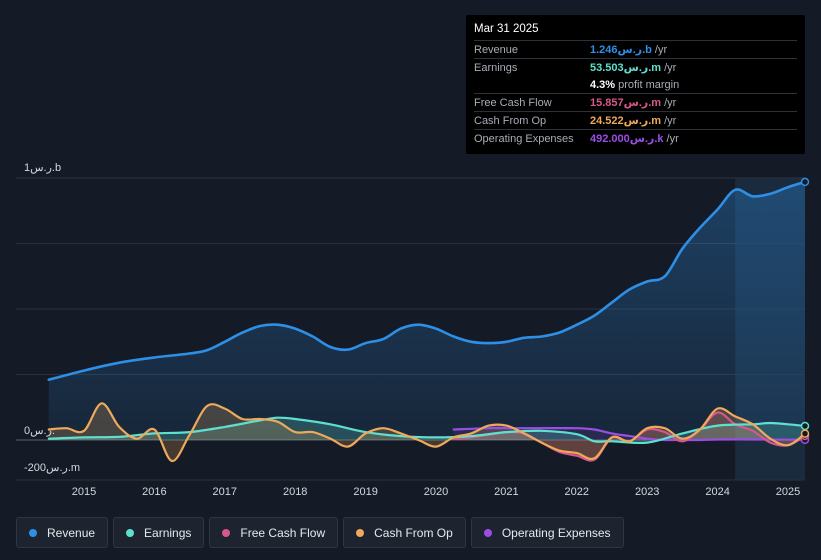 The height and width of the screenshot is (560, 821). Describe the element at coordinates (805, 426) in the screenshot. I see `earnings-end-point` at that location.